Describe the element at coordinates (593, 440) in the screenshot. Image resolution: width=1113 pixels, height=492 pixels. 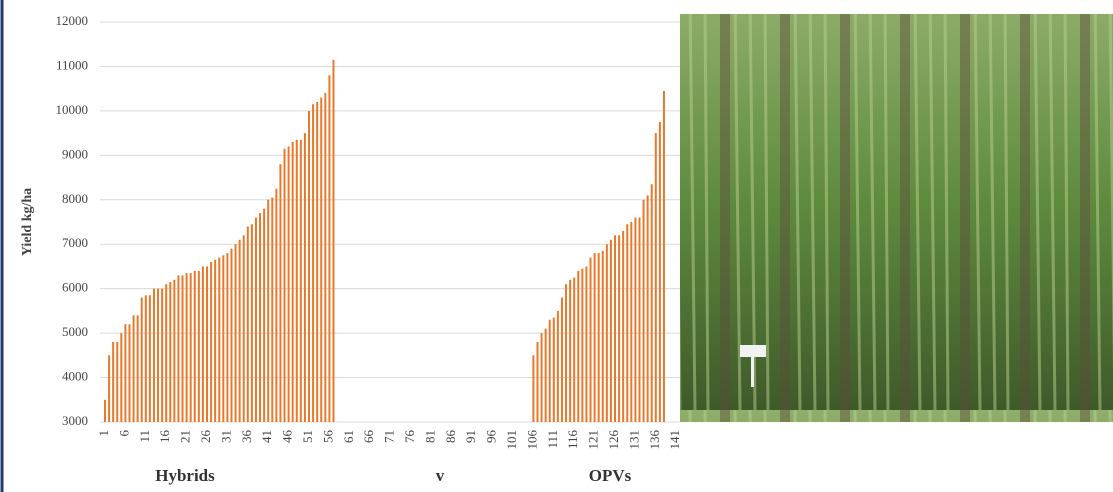
I see `x-tick-label: 121` at that location.